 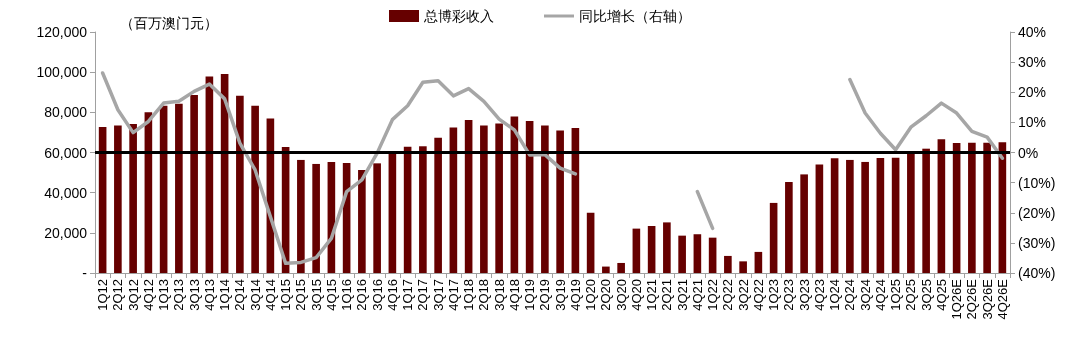 What do you see at coordinates (194, 295) in the screenshot?
I see `x-tick-label: 3Q13` at bounding box center [194, 295].